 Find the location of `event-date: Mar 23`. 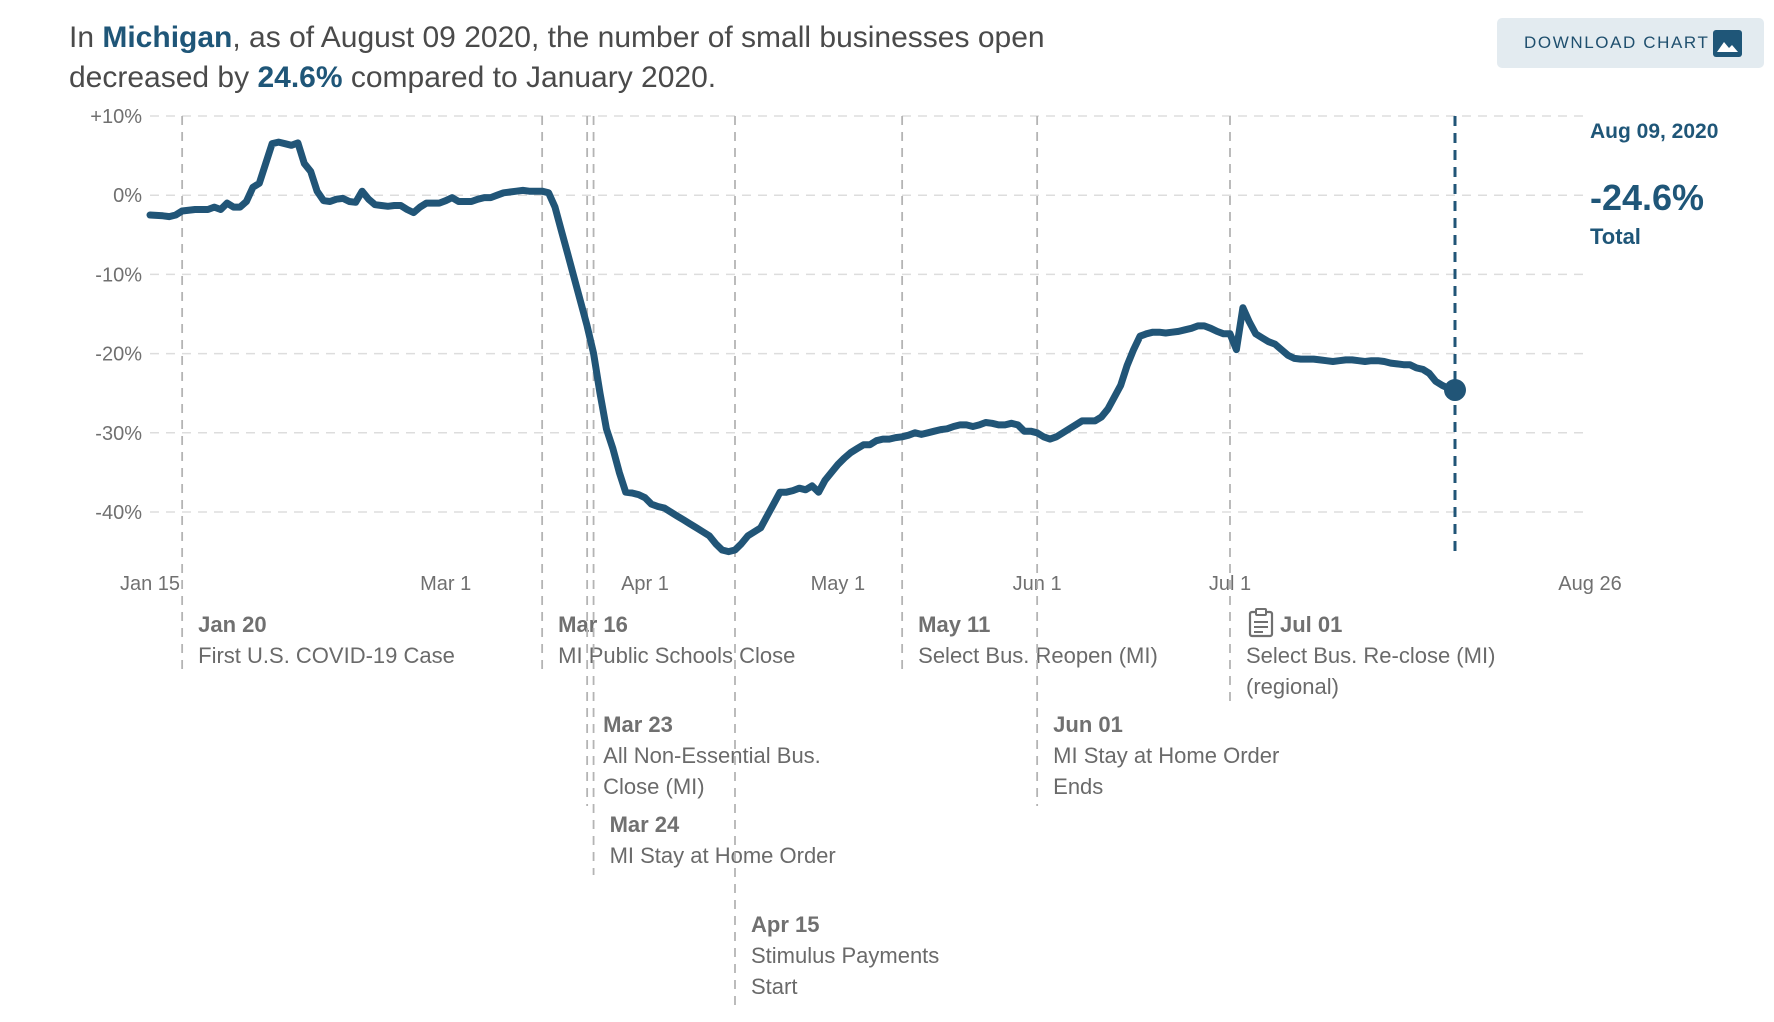

event-date: Mar 23 is located at coordinates (638, 724).